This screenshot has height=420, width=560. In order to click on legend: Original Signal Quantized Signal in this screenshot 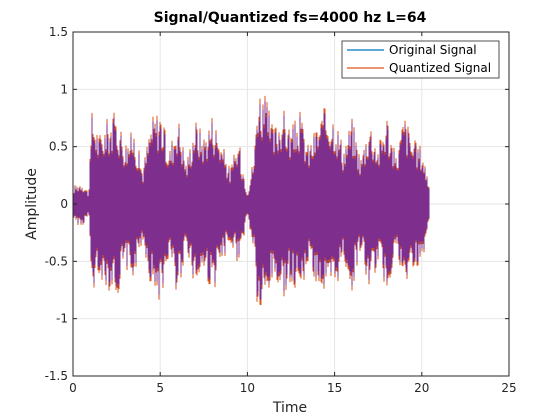, I will do `click(420, 59)`.